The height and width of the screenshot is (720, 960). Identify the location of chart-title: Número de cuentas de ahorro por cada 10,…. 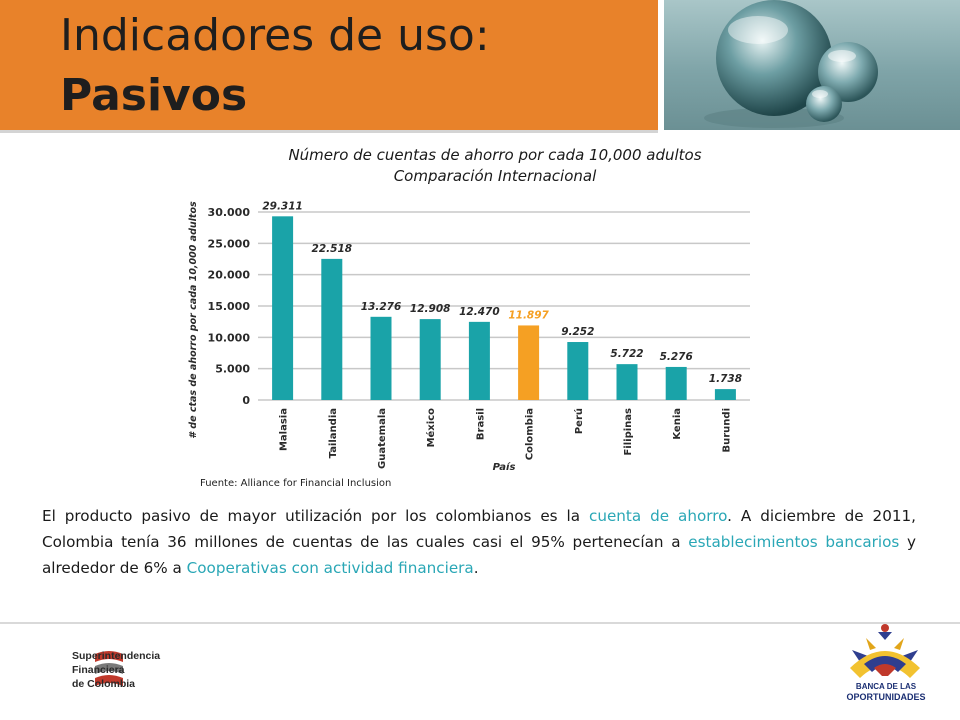
(495, 166).